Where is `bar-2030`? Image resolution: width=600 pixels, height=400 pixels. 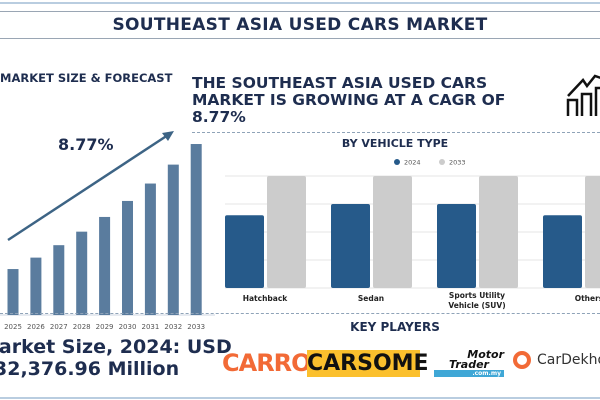
bar-2030 is located at coordinates (127, 257).